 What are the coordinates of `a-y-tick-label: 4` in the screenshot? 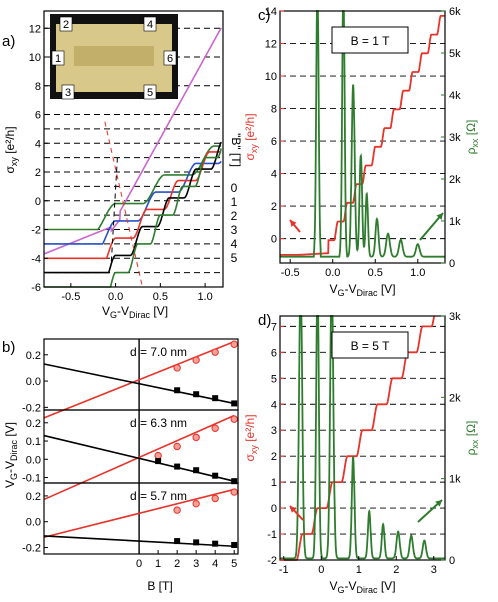 It's located at (38, 144).